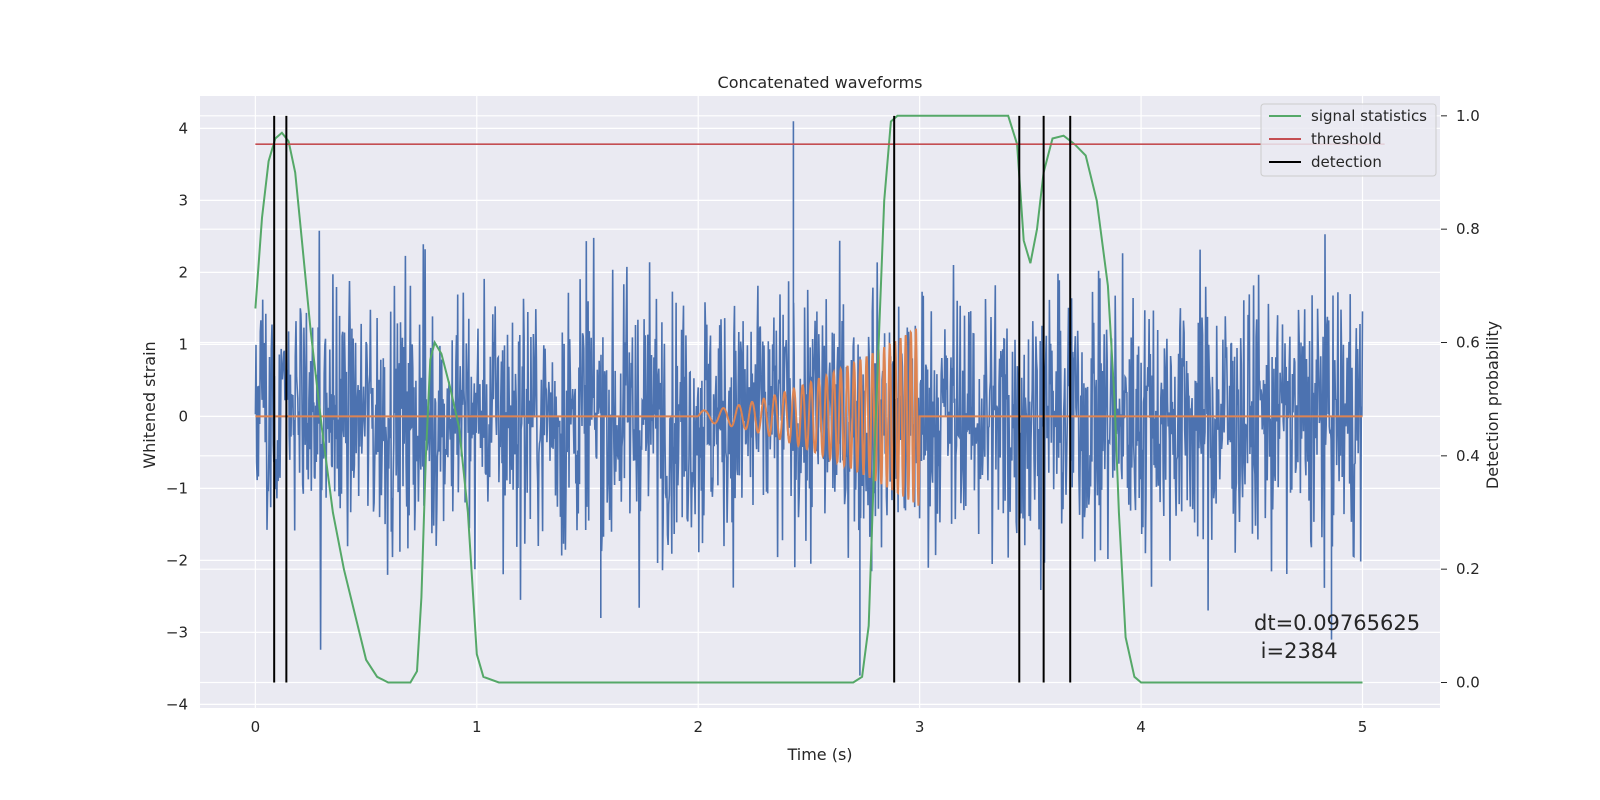 The height and width of the screenshot is (800, 1600). Describe the element at coordinates (256, 727) in the screenshot. I see `x-tick-label: 0` at that location.